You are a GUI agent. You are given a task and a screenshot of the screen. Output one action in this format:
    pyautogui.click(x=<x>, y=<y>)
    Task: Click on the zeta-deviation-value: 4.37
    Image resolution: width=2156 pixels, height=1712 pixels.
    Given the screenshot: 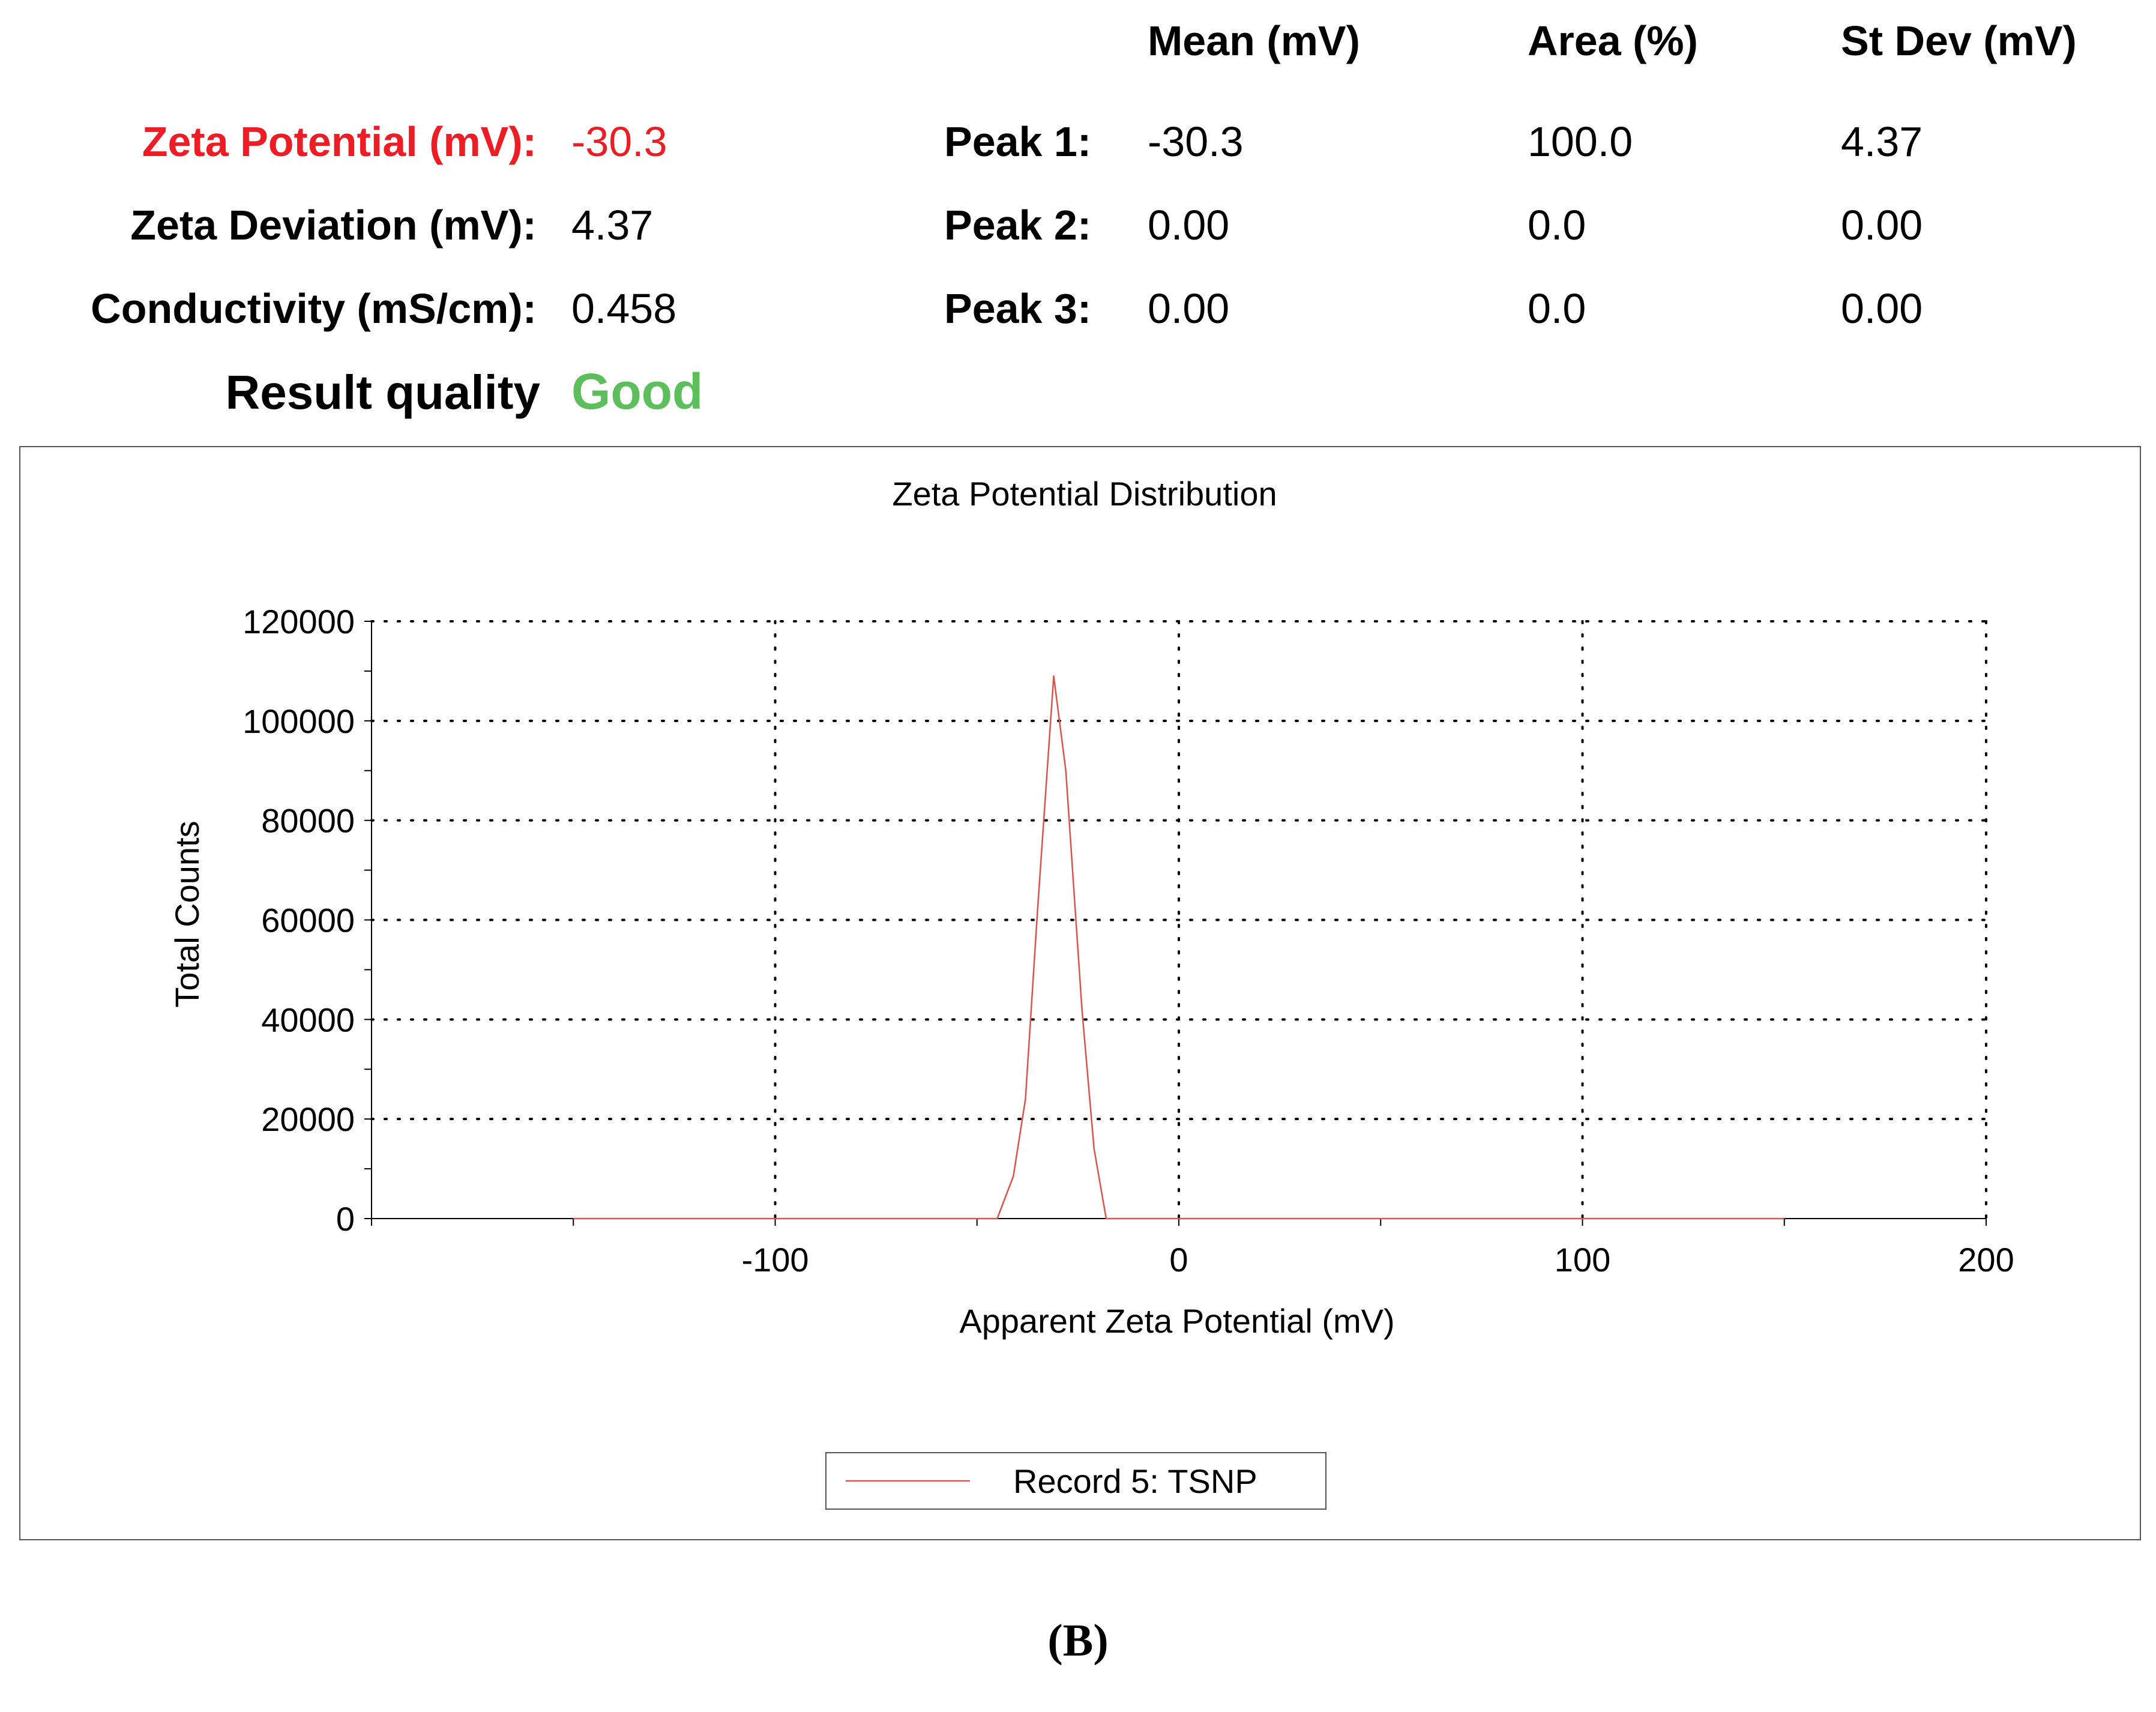 What is the action you would take?
    pyautogui.click(x=612, y=225)
    